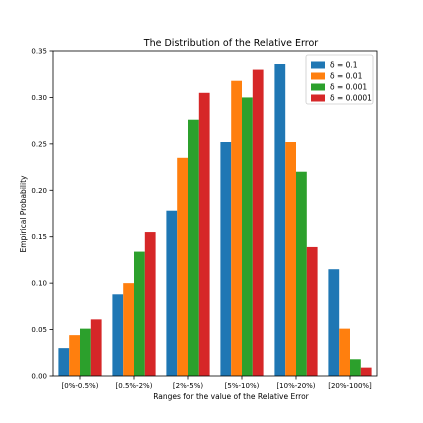 The image size is (423, 423). I want to click on y-tick-label: 0.20, so click(39, 191).